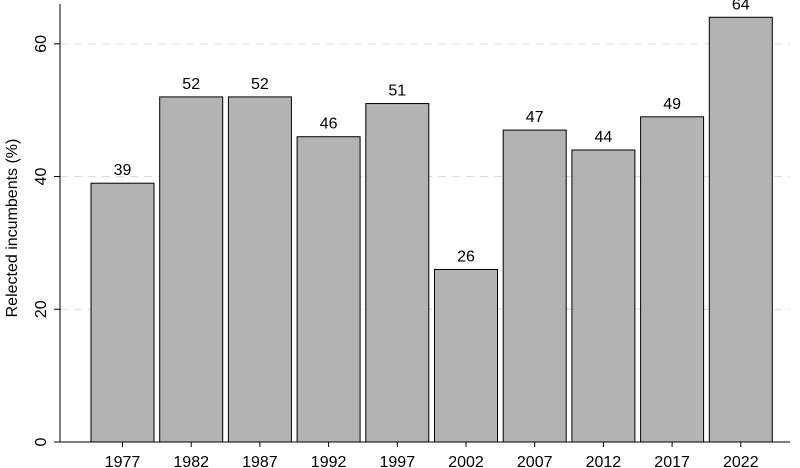 This screenshot has height=468, width=800. I want to click on y-tick-label-60: 60, so click(41, 44).